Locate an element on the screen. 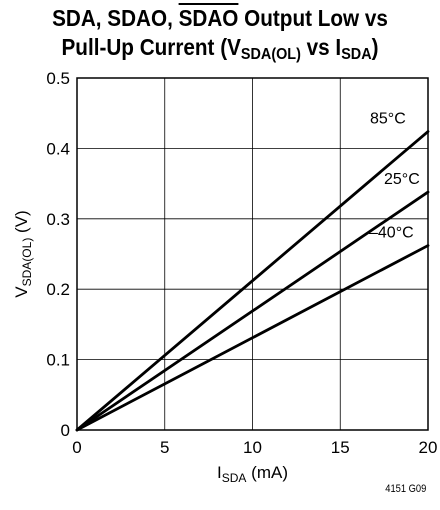 This screenshot has height=510, width=440. chart-title-line-1: SDA, SDAO, SDAO Output Low vs is located at coordinates (220, 18).